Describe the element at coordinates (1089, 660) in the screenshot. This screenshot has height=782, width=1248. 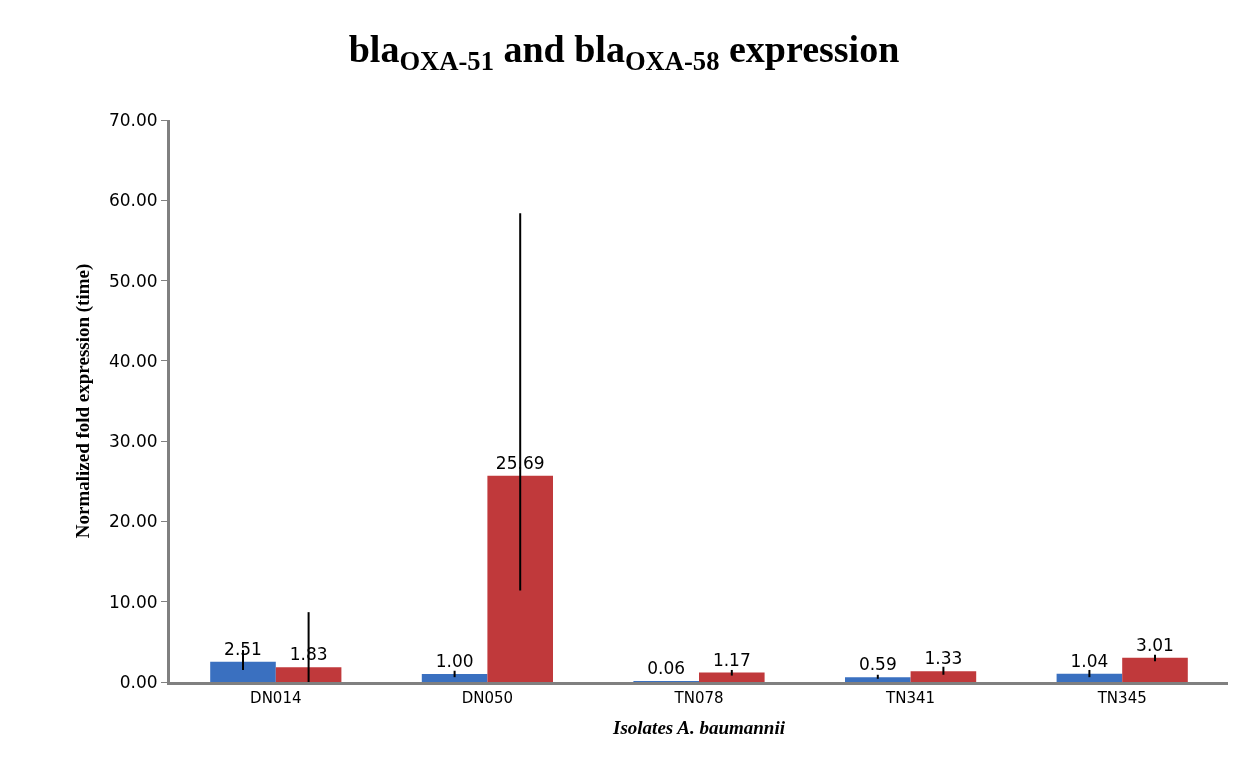
I see `data-label: 1.04` at that location.